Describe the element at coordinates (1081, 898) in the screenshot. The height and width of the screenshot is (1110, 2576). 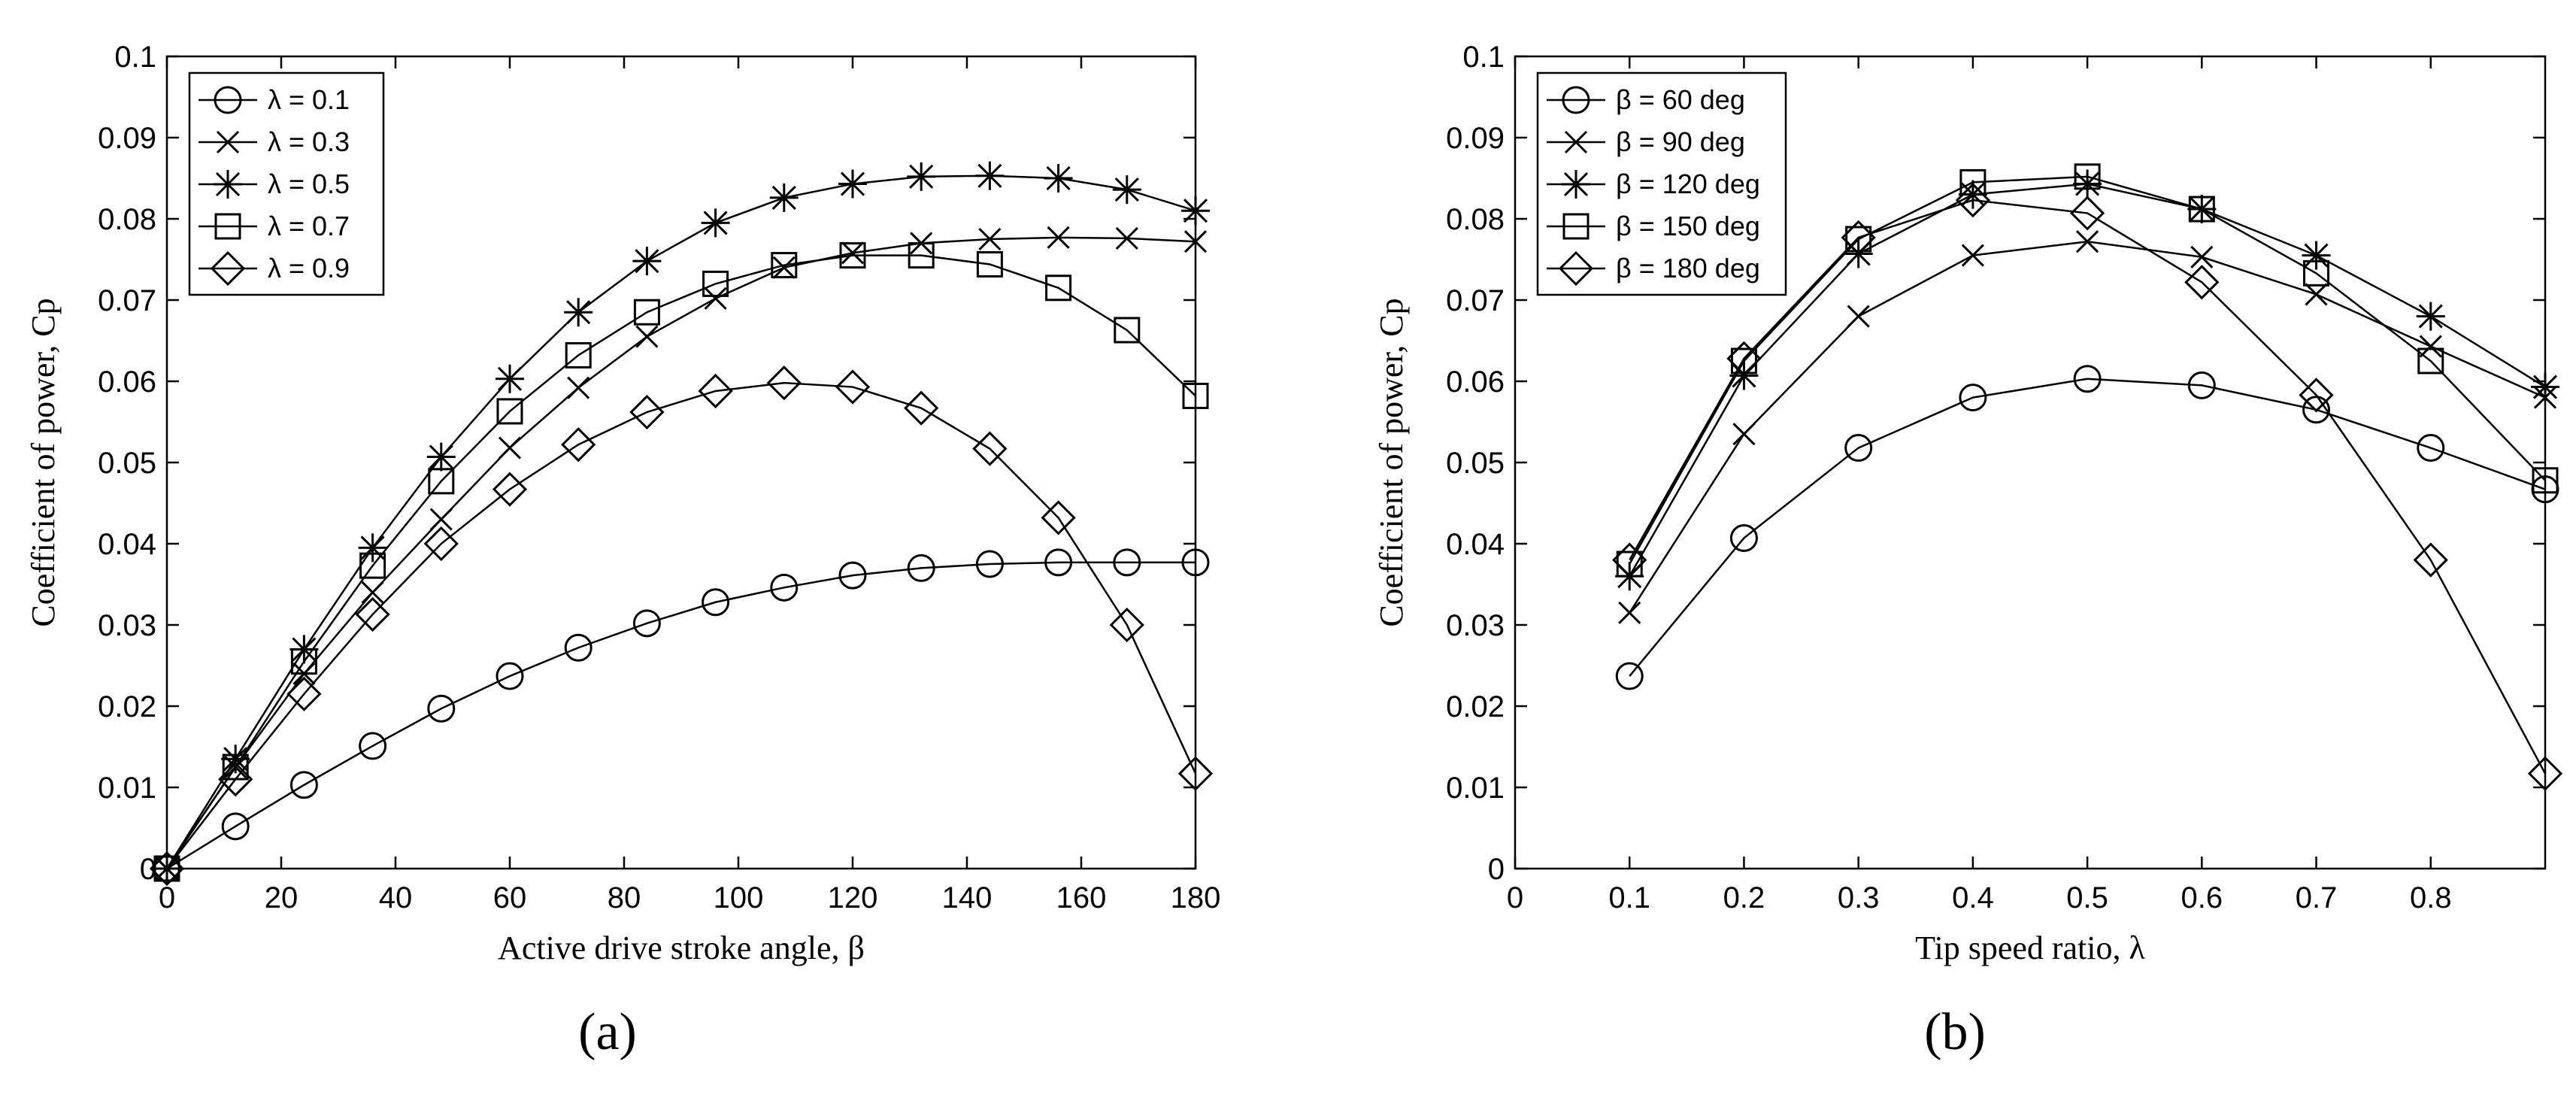
I see `x-tick-label: 160` at that location.